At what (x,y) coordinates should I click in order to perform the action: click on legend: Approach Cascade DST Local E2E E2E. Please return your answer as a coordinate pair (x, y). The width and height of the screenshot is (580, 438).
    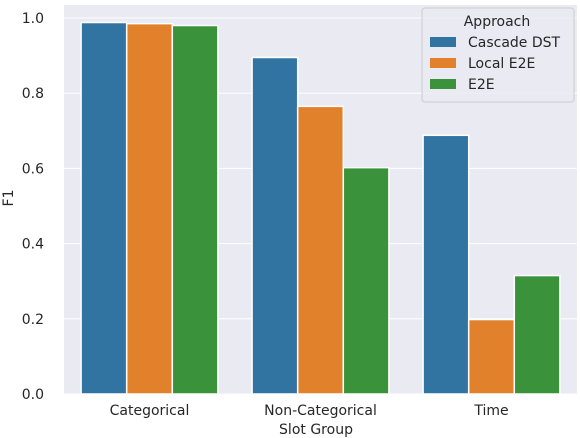
    Looking at the image, I should click on (498, 55).